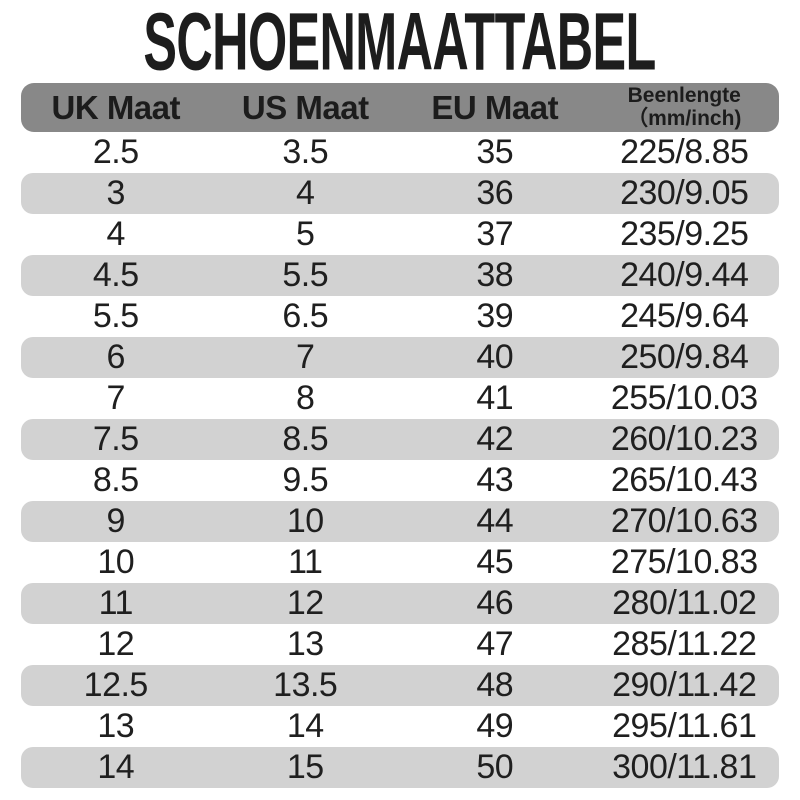 The height and width of the screenshot is (800, 800). What do you see at coordinates (684, 234) in the screenshot?
I see `table-cell: 235/9.25` at bounding box center [684, 234].